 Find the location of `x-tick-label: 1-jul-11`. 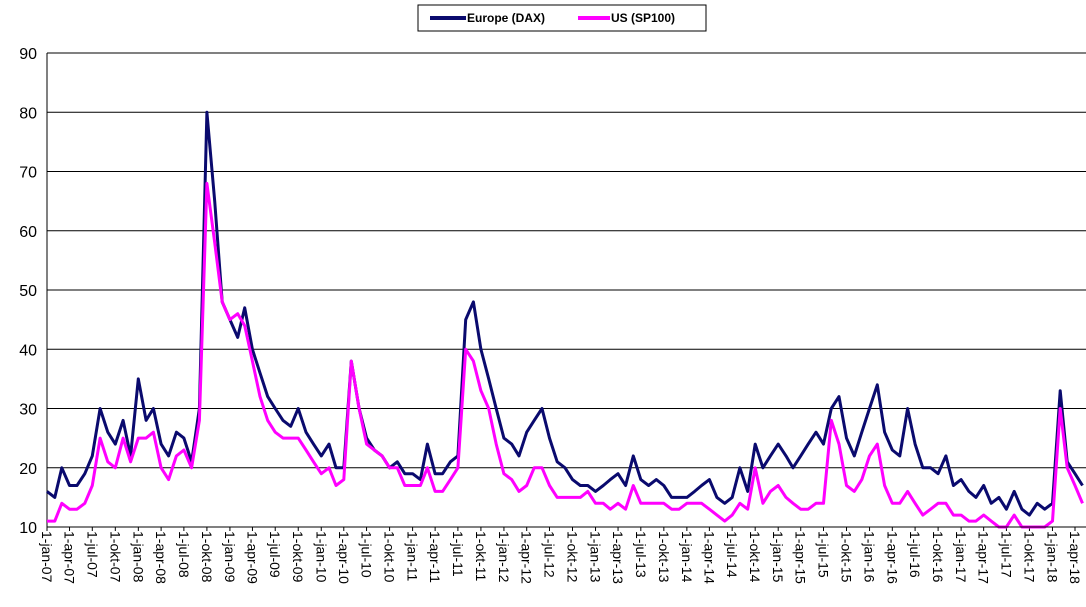

x-tick-label: 1-jul-11 is located at coordinates (458, 554).